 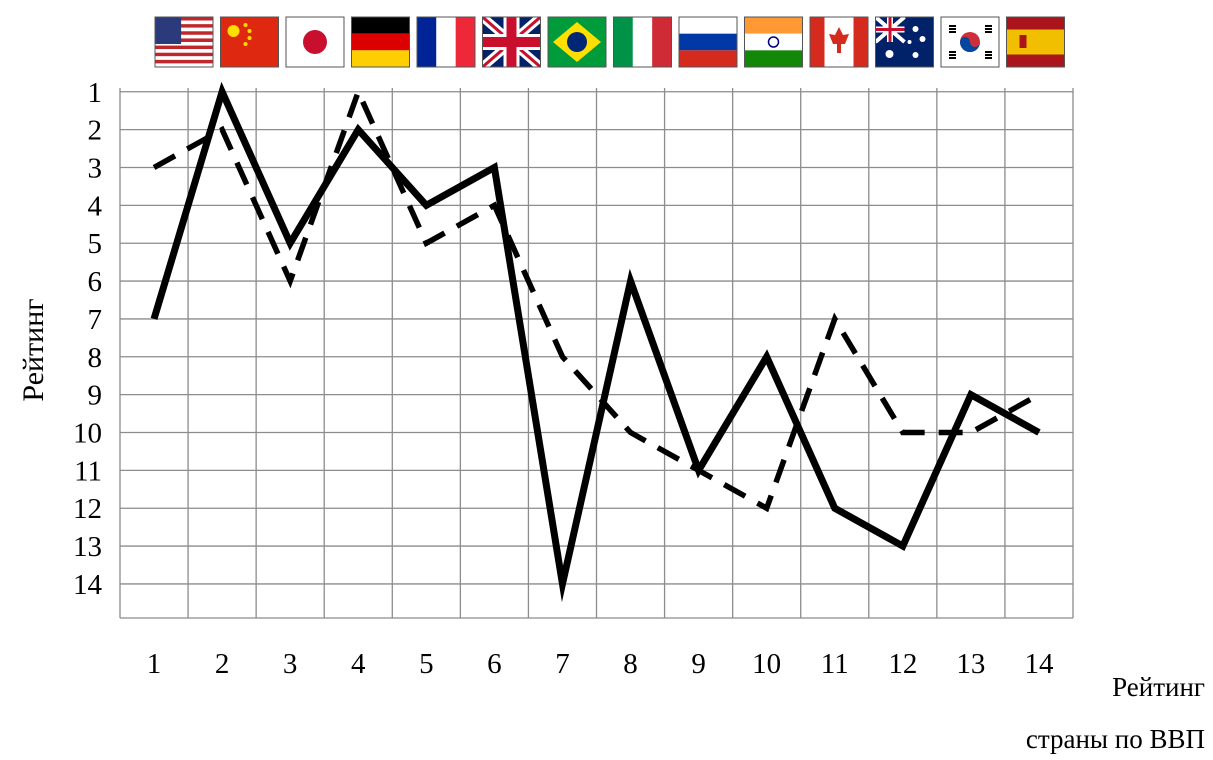 What do you see at coordinates (708, 42) in the screenshot?
I see `russia-flag` at bounding box center [708, 42].